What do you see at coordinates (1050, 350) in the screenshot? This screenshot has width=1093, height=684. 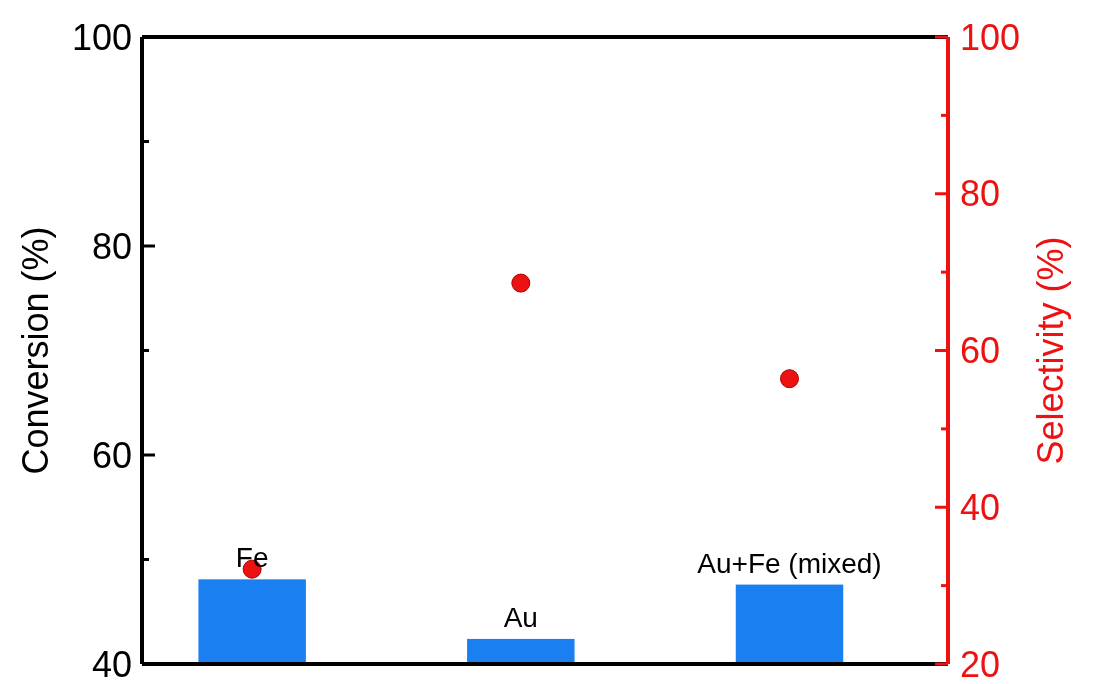 I see `y2-axis-title: Selectivity (%)` at bounding box center [1050, 350].